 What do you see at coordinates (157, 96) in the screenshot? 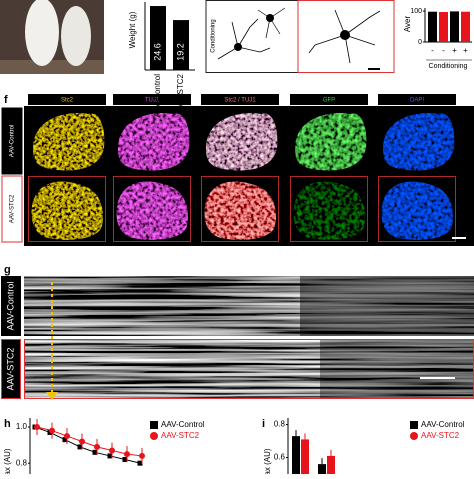
I see `category-label: AAV-Control` at bounding box center [157, 96].